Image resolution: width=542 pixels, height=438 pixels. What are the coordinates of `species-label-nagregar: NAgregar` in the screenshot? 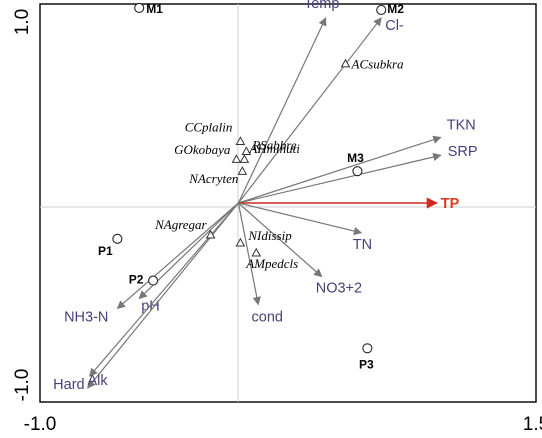 It's located at (180, 224).